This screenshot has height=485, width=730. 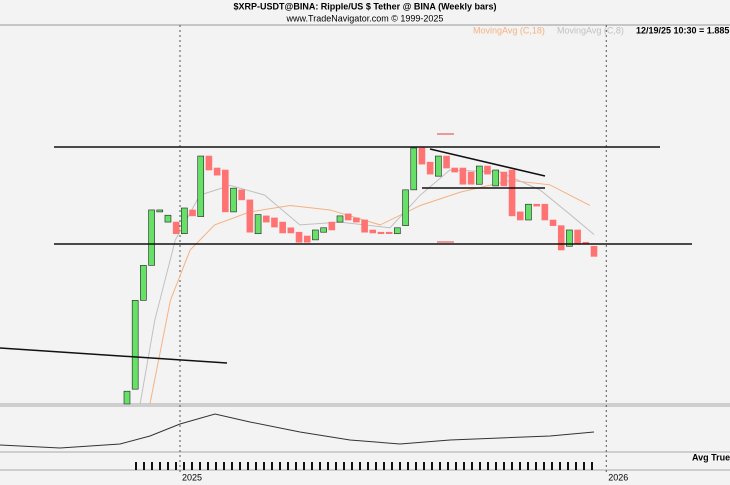 What do you see at coordinates (192, 477) in the screenshot?
I see `x-tick-label: 2025` at bounding box center [192, 477].